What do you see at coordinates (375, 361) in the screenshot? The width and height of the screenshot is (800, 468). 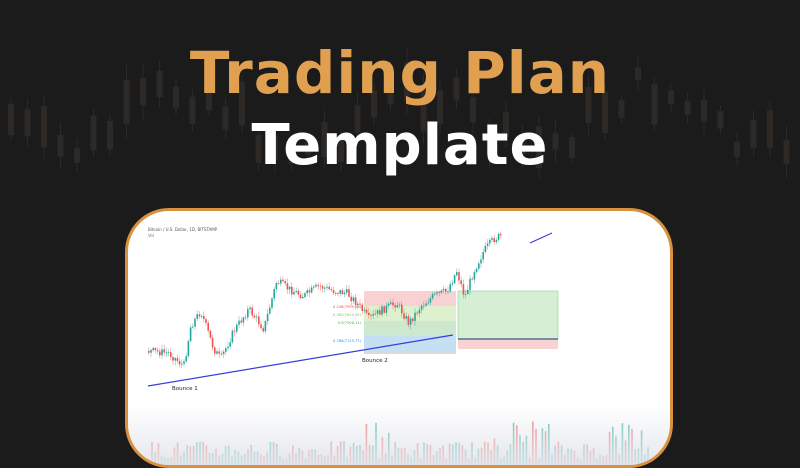 I see `bounce-2-label: Bounce 2` at bounding box center [375, 361].